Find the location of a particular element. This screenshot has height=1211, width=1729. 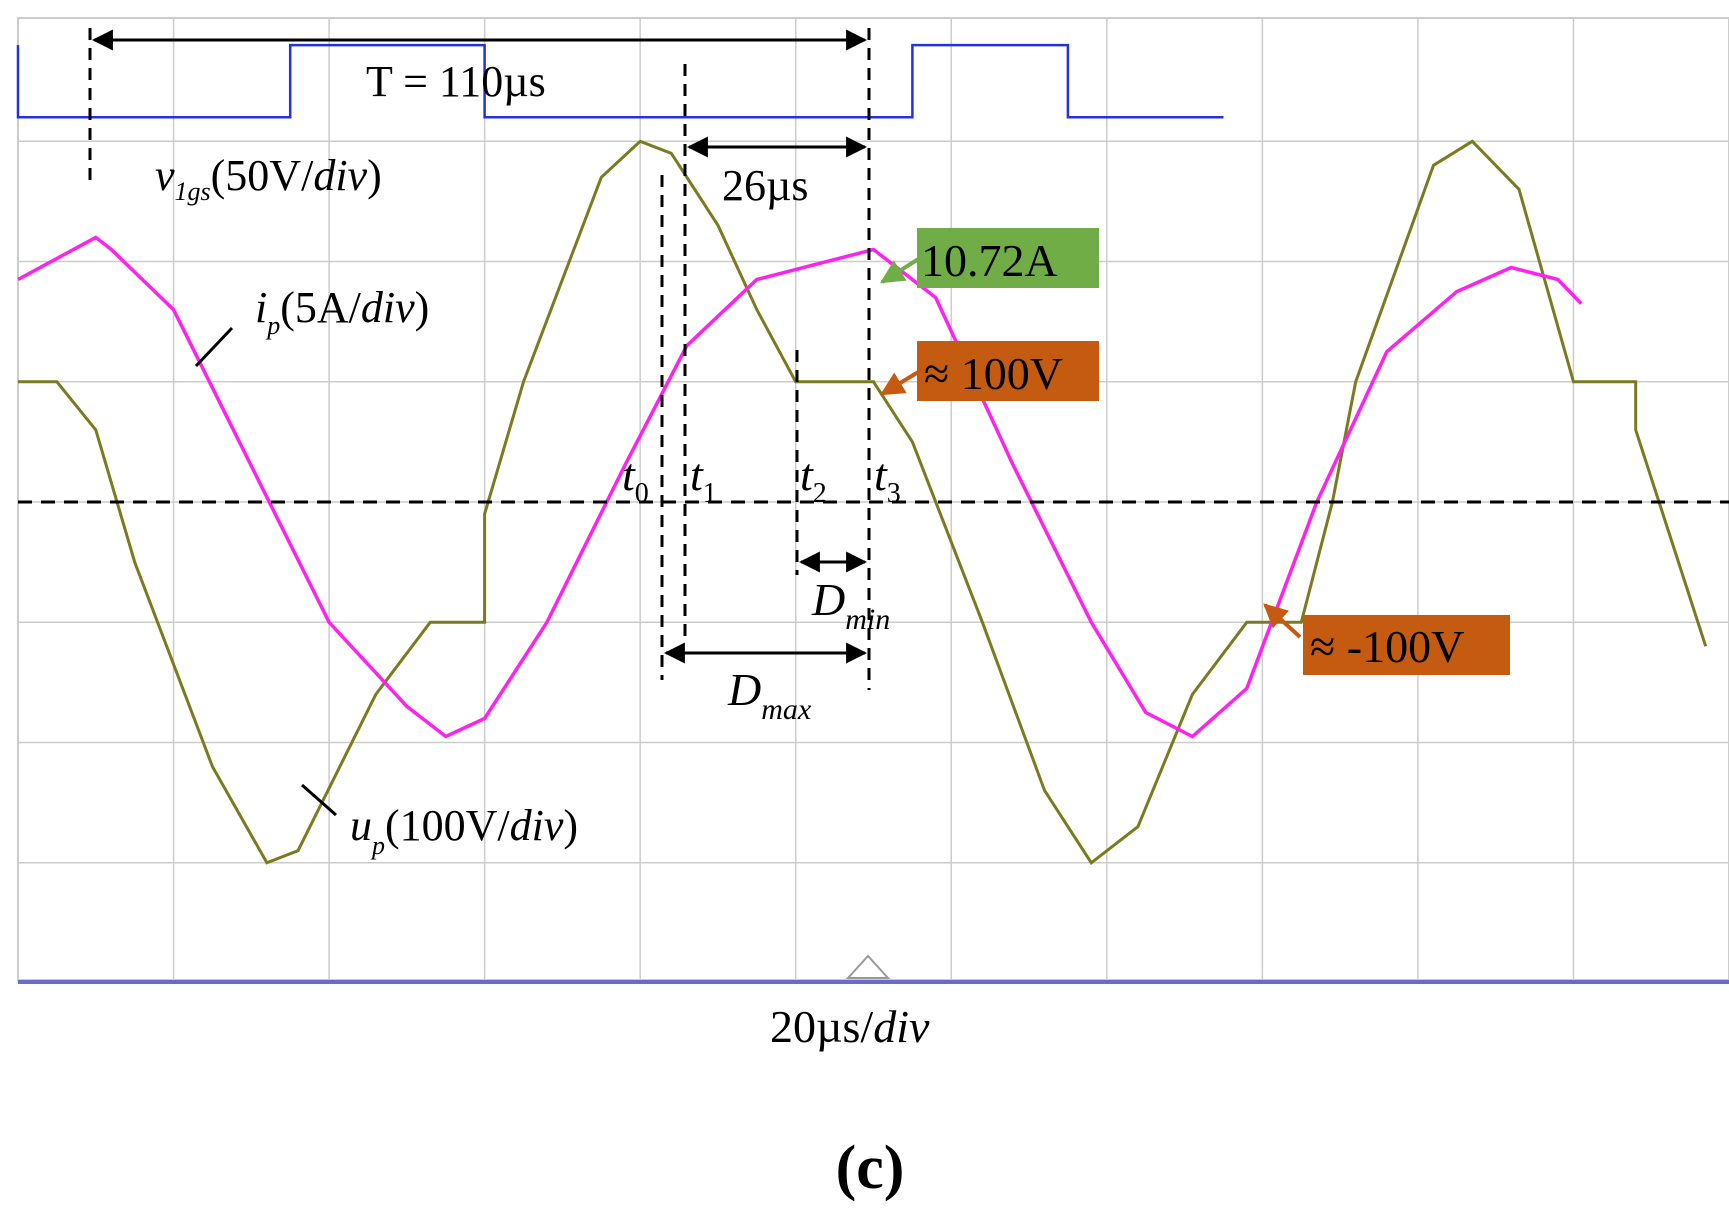

ip-scale-label: ip(5A/div) is located at coordinates (311, 325).